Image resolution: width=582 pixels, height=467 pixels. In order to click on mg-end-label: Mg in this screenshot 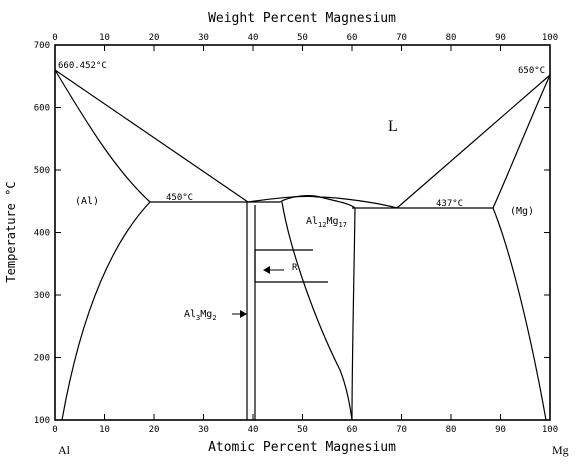, I will do `click(560, 450)`.